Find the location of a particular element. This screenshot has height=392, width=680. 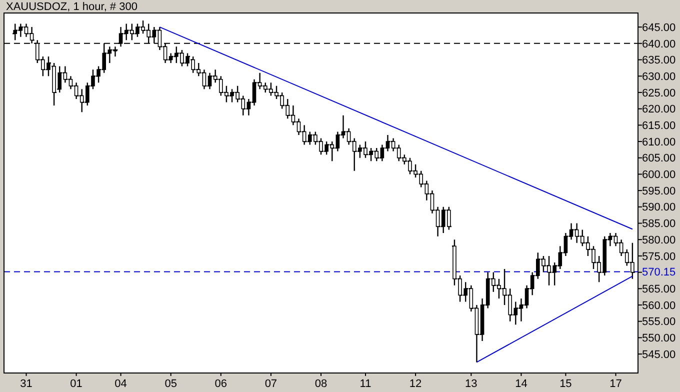

chart-title: XAUUSDOZ, 1 hour, # 300 is located at coordinates (72, 7).